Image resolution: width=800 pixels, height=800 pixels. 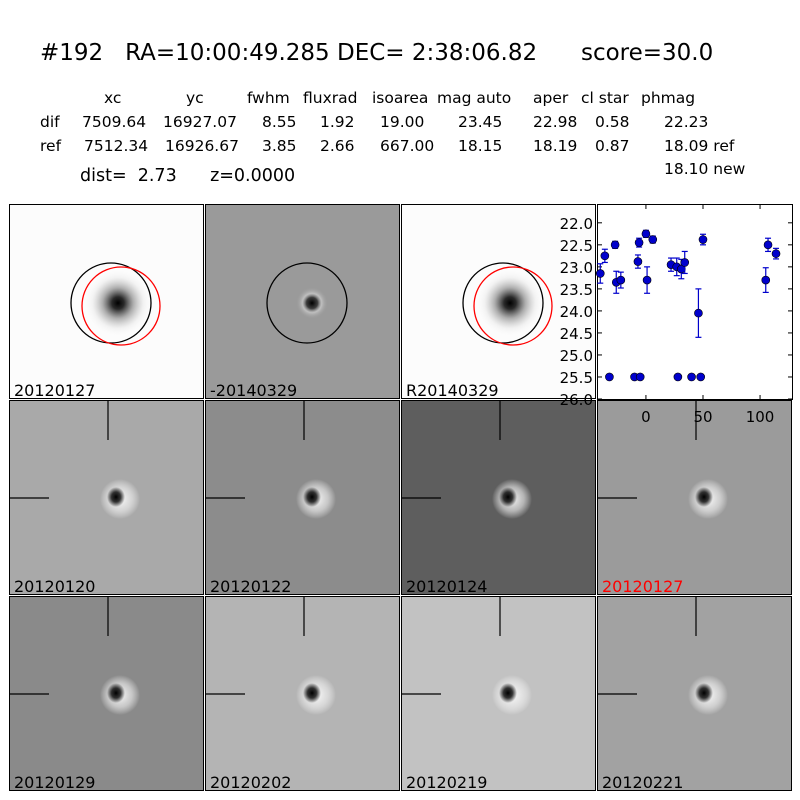 I want to click on cutout-panel: 20120221, so click(x=694, y=693).